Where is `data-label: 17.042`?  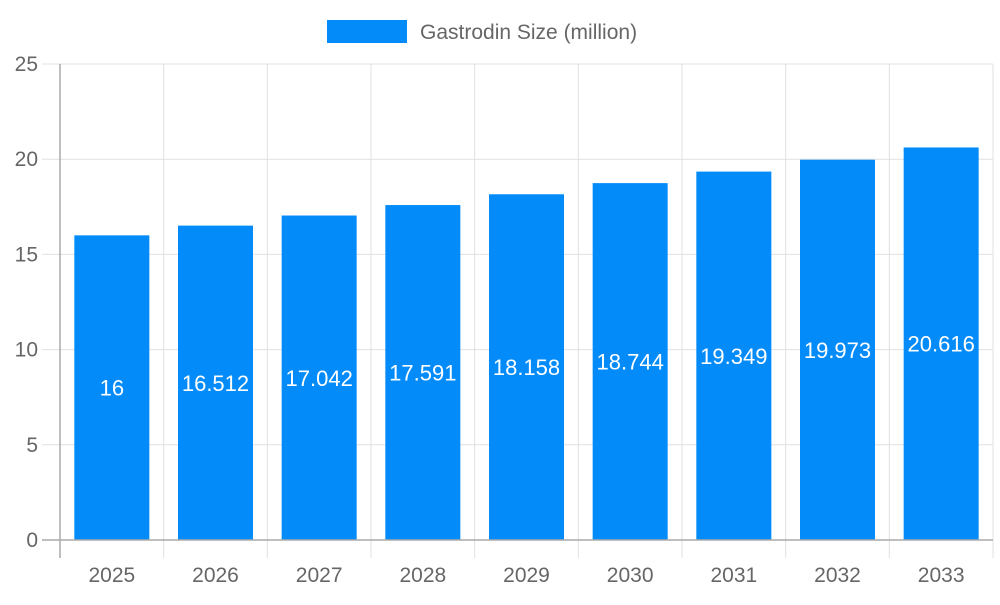
data-label: 17.042 is located at coordinates (319, 378).